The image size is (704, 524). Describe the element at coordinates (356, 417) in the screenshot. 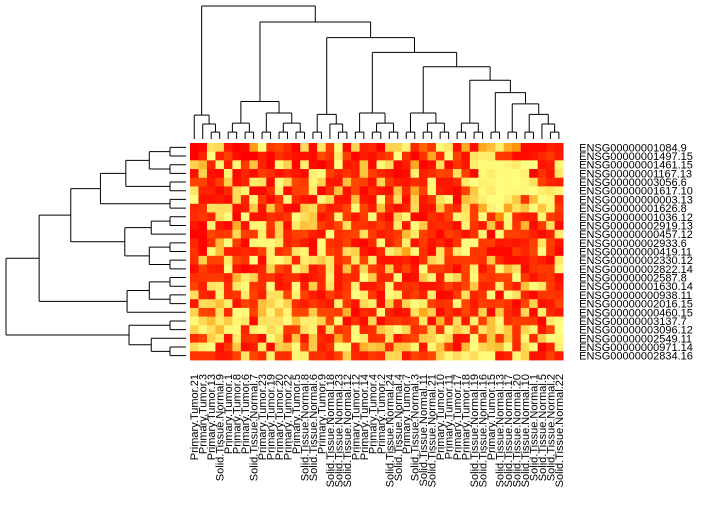

I see `column-label: Primary.Tumor.12` at that location.